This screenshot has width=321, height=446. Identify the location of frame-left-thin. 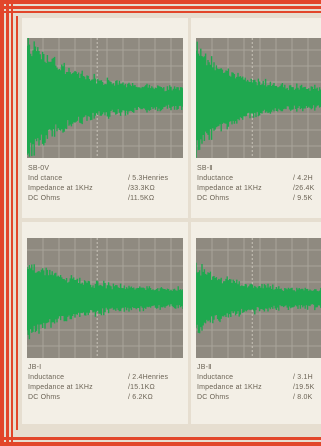
(12, 223).